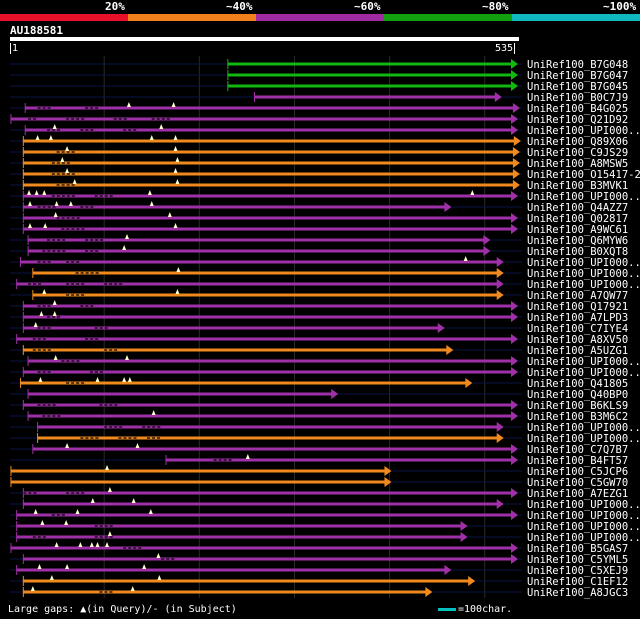 This screenshot has height=619, width=640. Describe the element at coordinates (577, 307) in the screenshot. I see `hit-label: UniRef100_Q17921` at that location.